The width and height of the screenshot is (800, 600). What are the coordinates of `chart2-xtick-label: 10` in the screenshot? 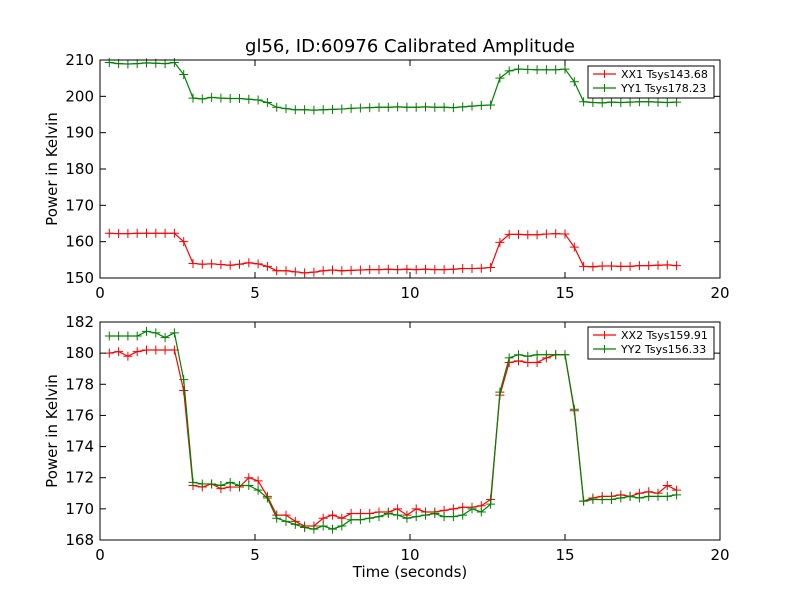 It's located at (409, 555).